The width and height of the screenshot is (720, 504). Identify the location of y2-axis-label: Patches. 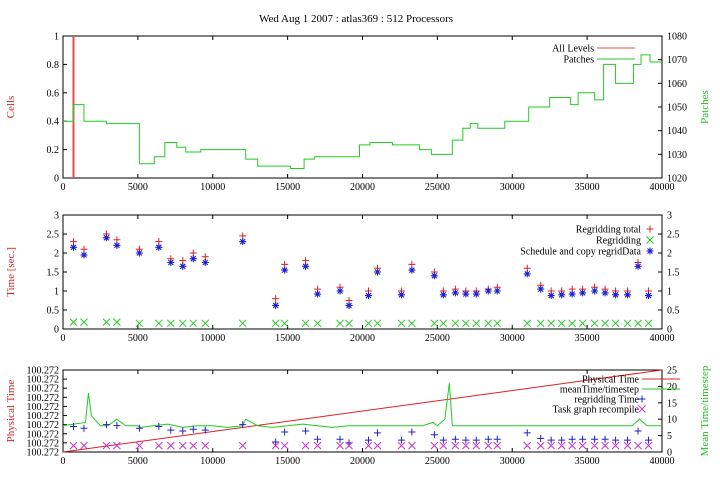
(705, 107).